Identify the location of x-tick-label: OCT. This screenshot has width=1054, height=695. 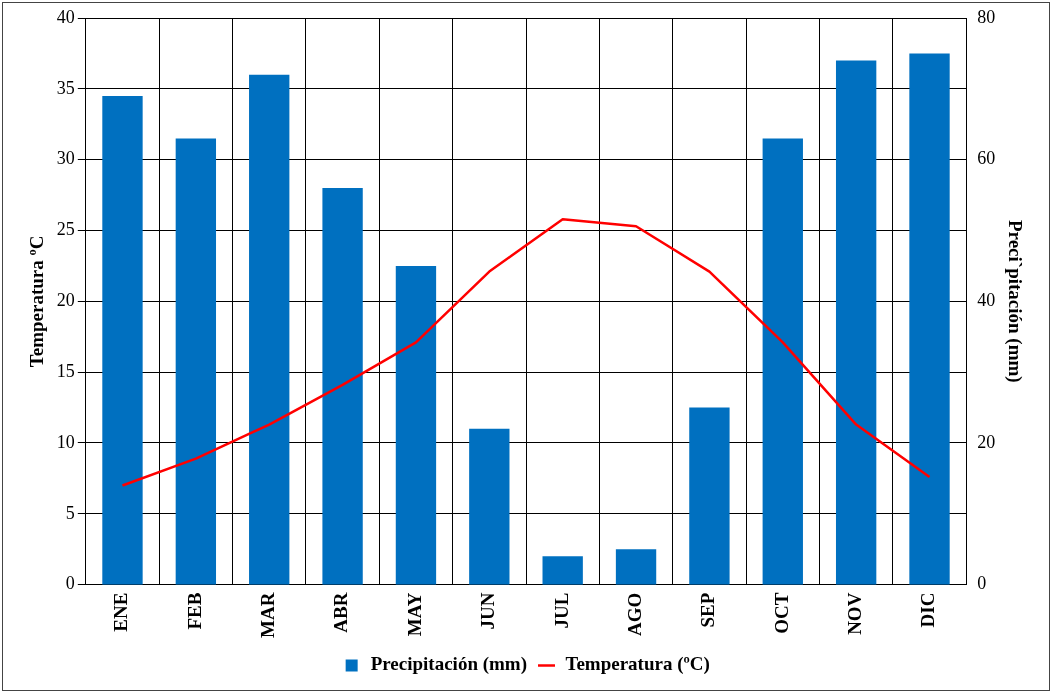
(781, 613).